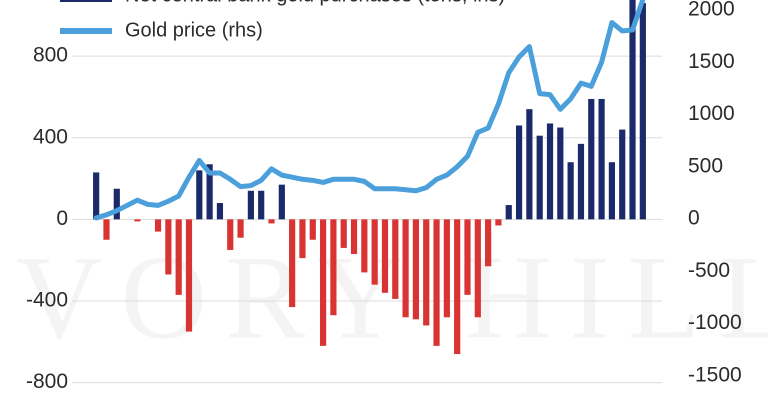 This screenshot has height=403, width=768. What do you see at coordinates (705, 165) in the screenshot?
I see `y2-tick-label: 500` at bounding box center [705, 165].